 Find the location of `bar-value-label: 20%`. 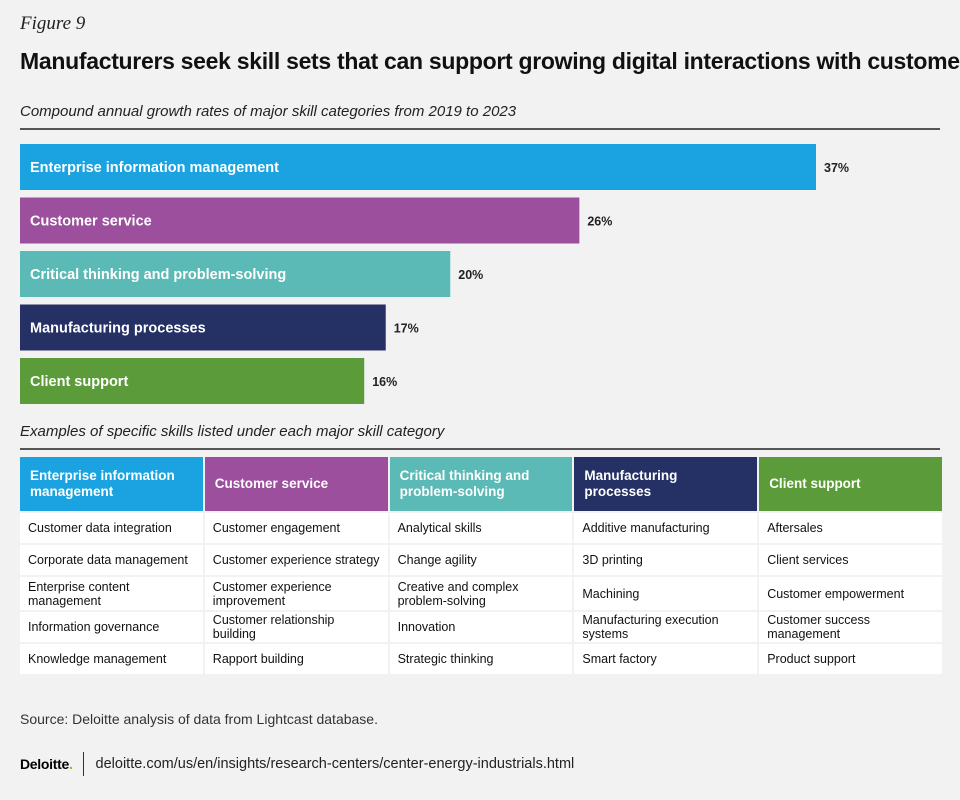

bar-value-label: 20% is located at coordinates (470, 275).